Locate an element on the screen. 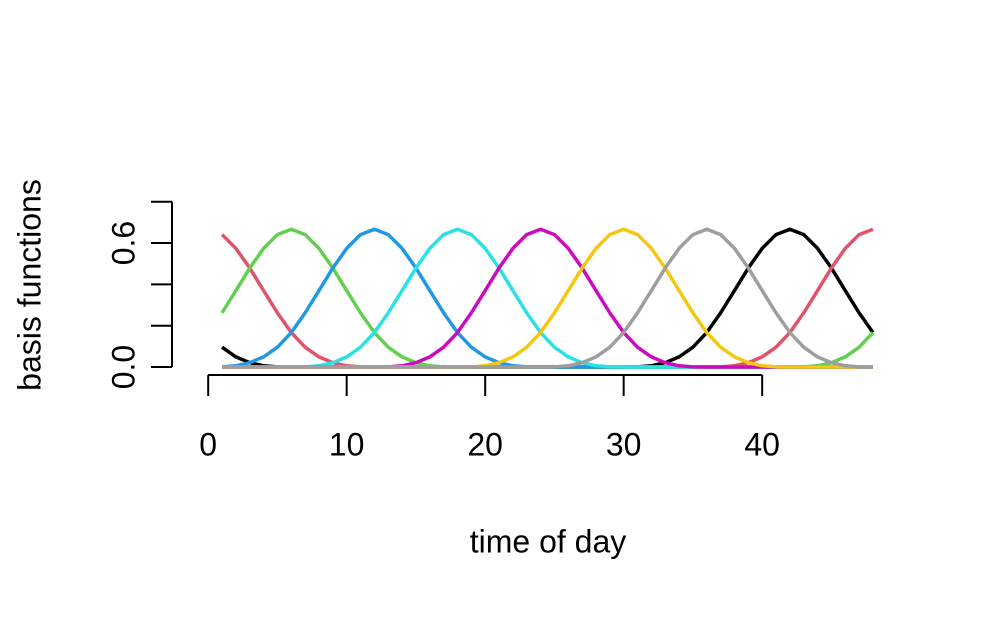 This screenshot has height=618, width=1000. x-tick-label: 0 is located at coordinates (208, 444).